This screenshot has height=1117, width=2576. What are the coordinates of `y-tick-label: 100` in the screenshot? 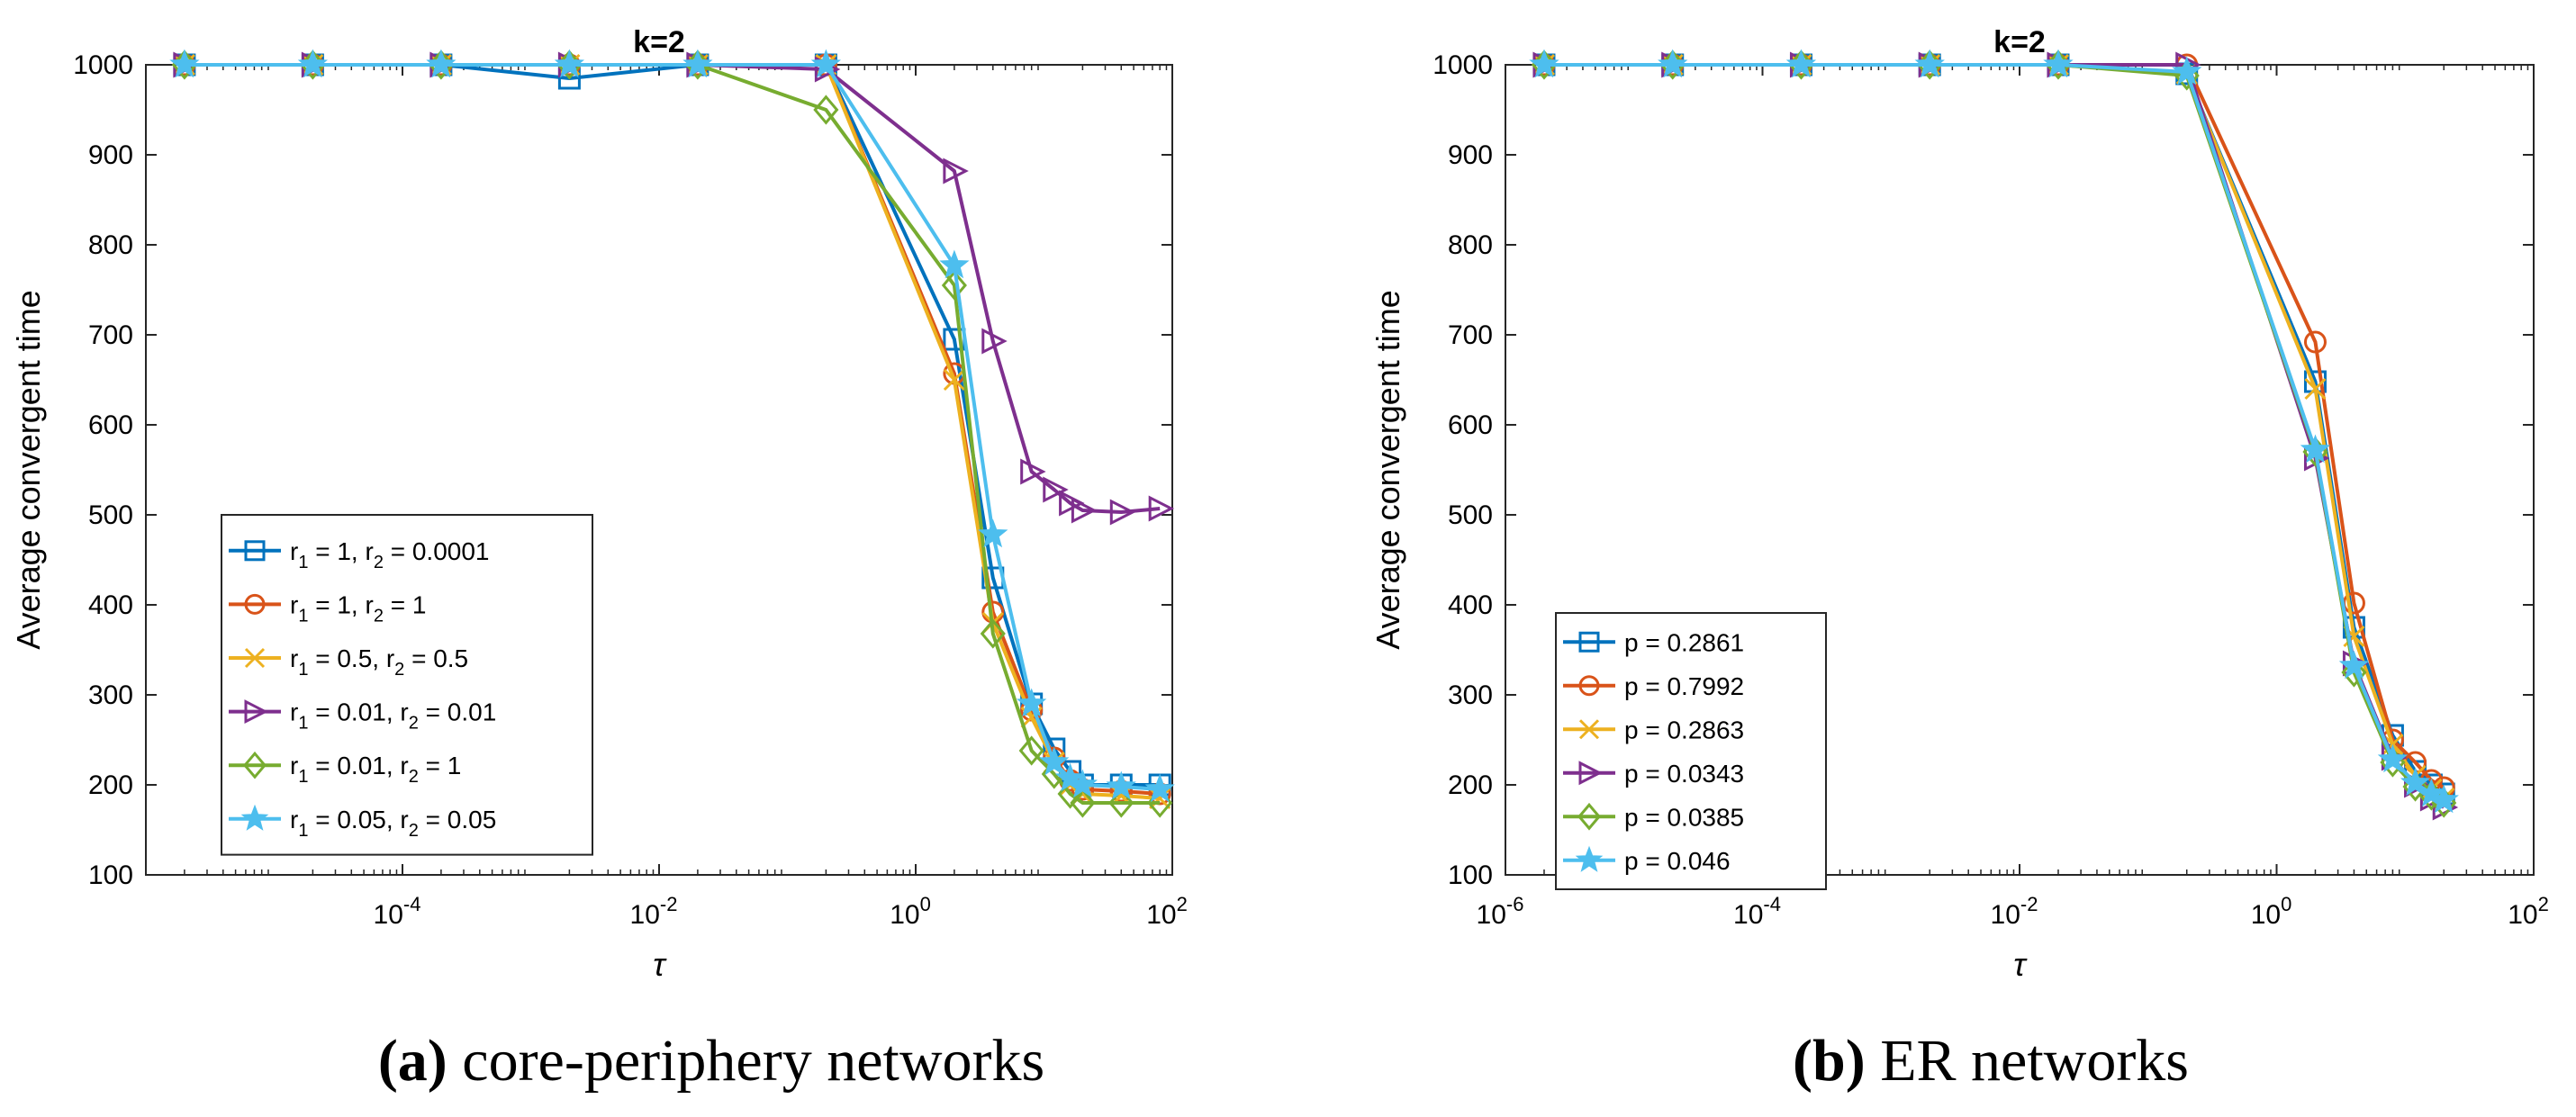 It's located at (110, 875).